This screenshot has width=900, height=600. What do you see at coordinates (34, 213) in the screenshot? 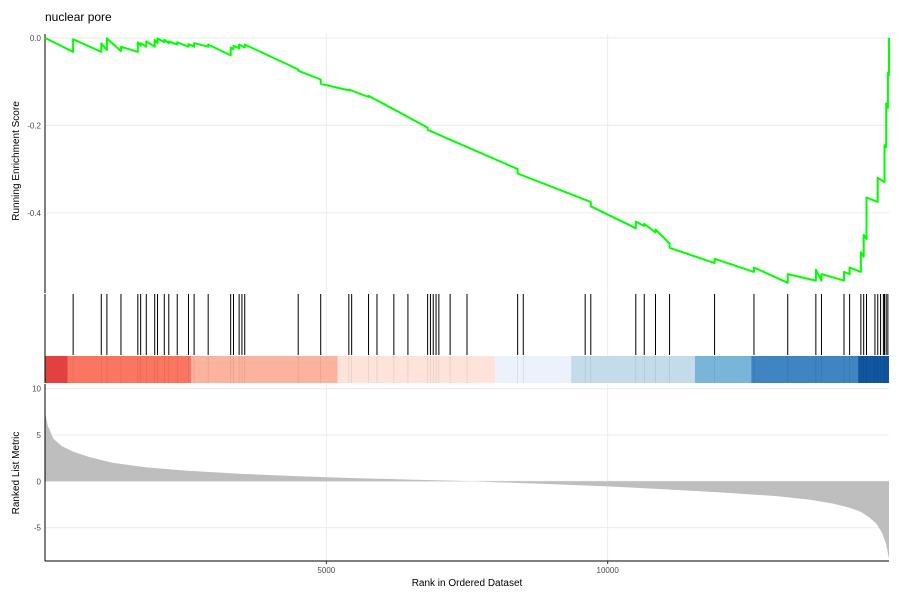
I see `y-tick-label: -0.4` at bounding box center [34, 213].